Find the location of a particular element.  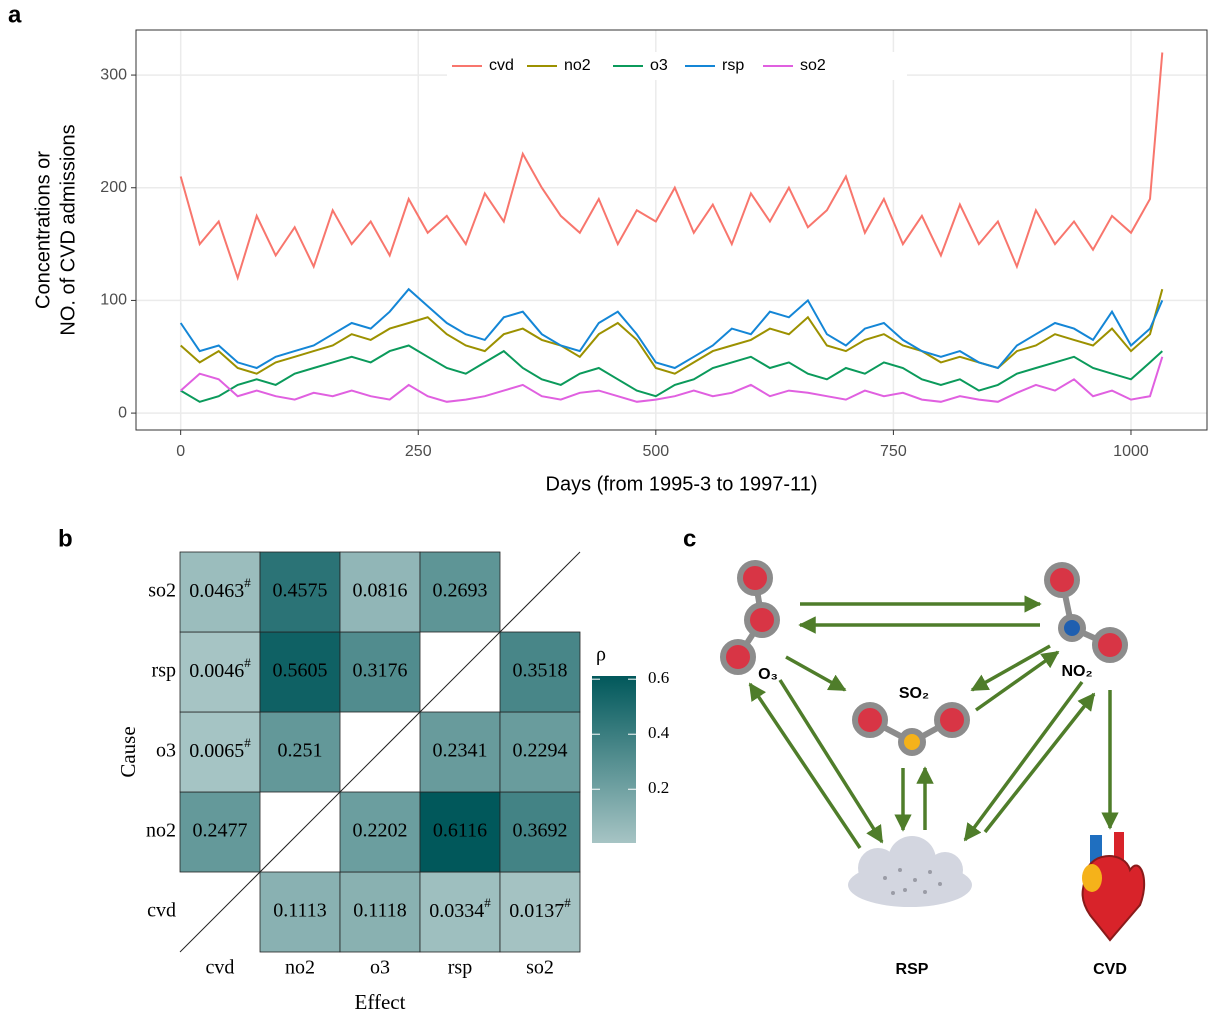

y-axis-label: Cause is located at coordinates (128, 751).